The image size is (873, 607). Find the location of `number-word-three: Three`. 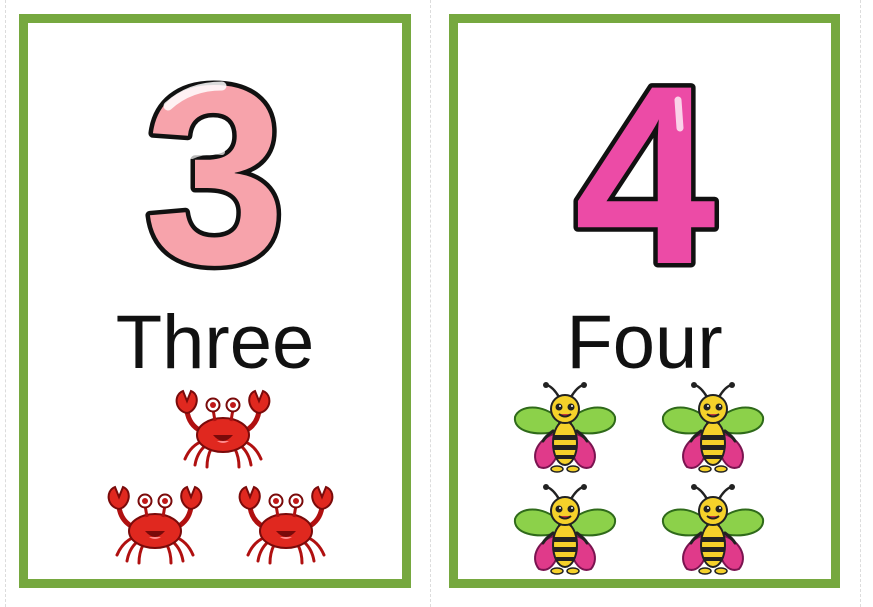

number-word-three: Three is located at coordinates (215, 342).